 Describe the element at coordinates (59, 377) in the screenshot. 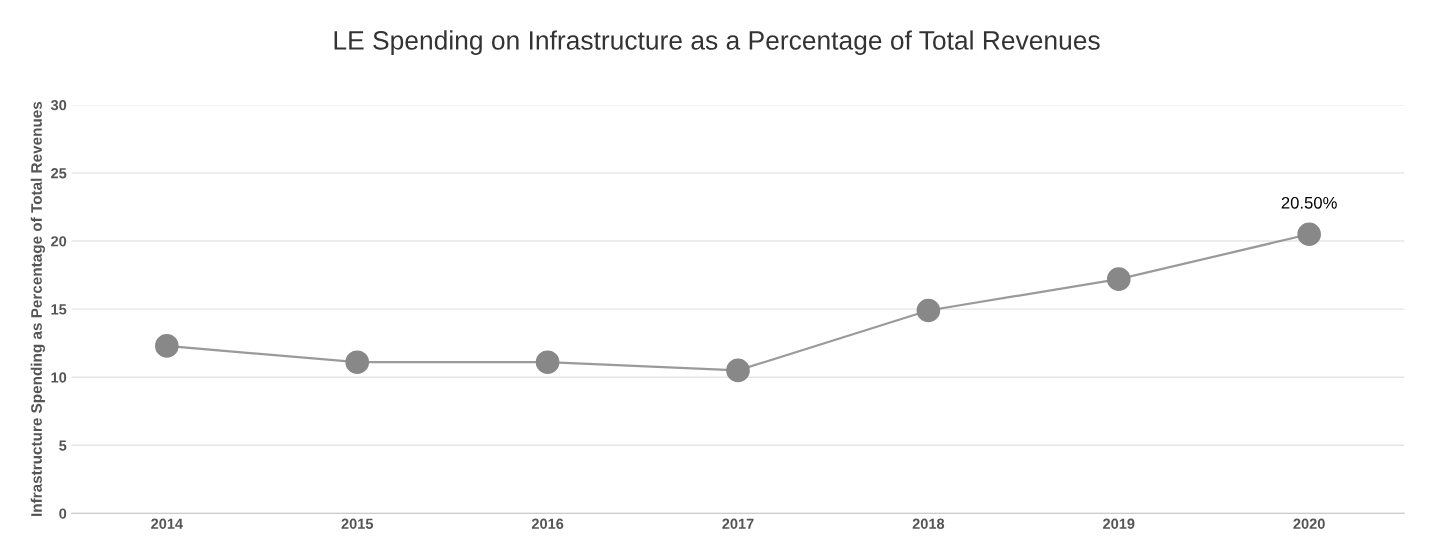

I see `y-tick-label: 10` at that location.